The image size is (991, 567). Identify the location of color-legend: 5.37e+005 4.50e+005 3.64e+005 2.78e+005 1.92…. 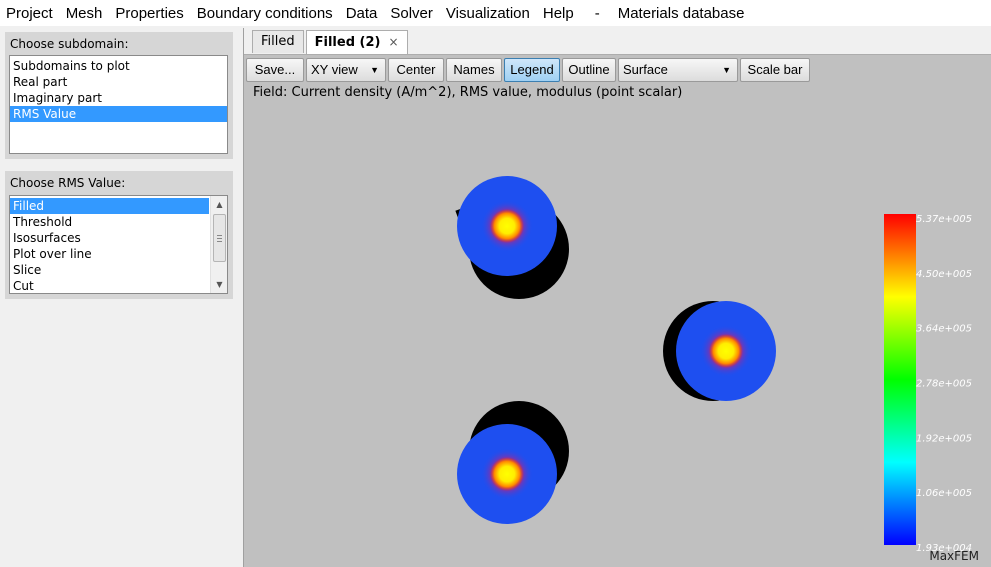
(928, 384).